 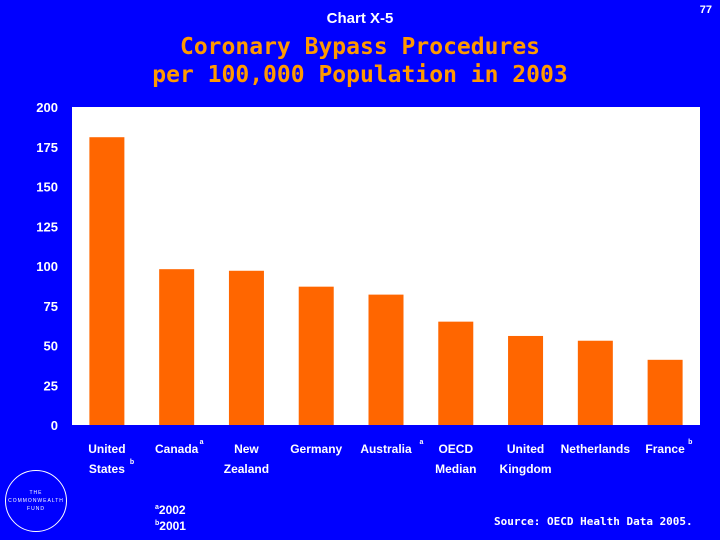 I want to click on y-tick-label: 50, so click(x=51, y=346).